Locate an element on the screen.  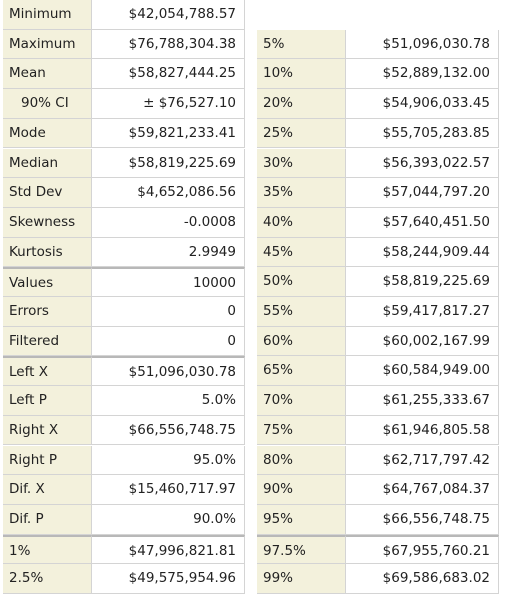
row-label: 65% is located at coordinates (301, 371).